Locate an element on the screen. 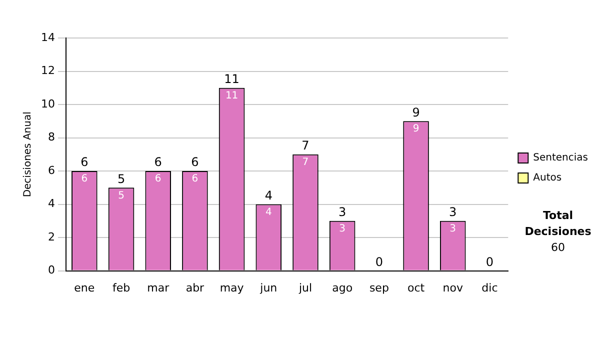 This screenshot has height=340, width=600. x-tick-label: sep is located at coordinates (379, 287).